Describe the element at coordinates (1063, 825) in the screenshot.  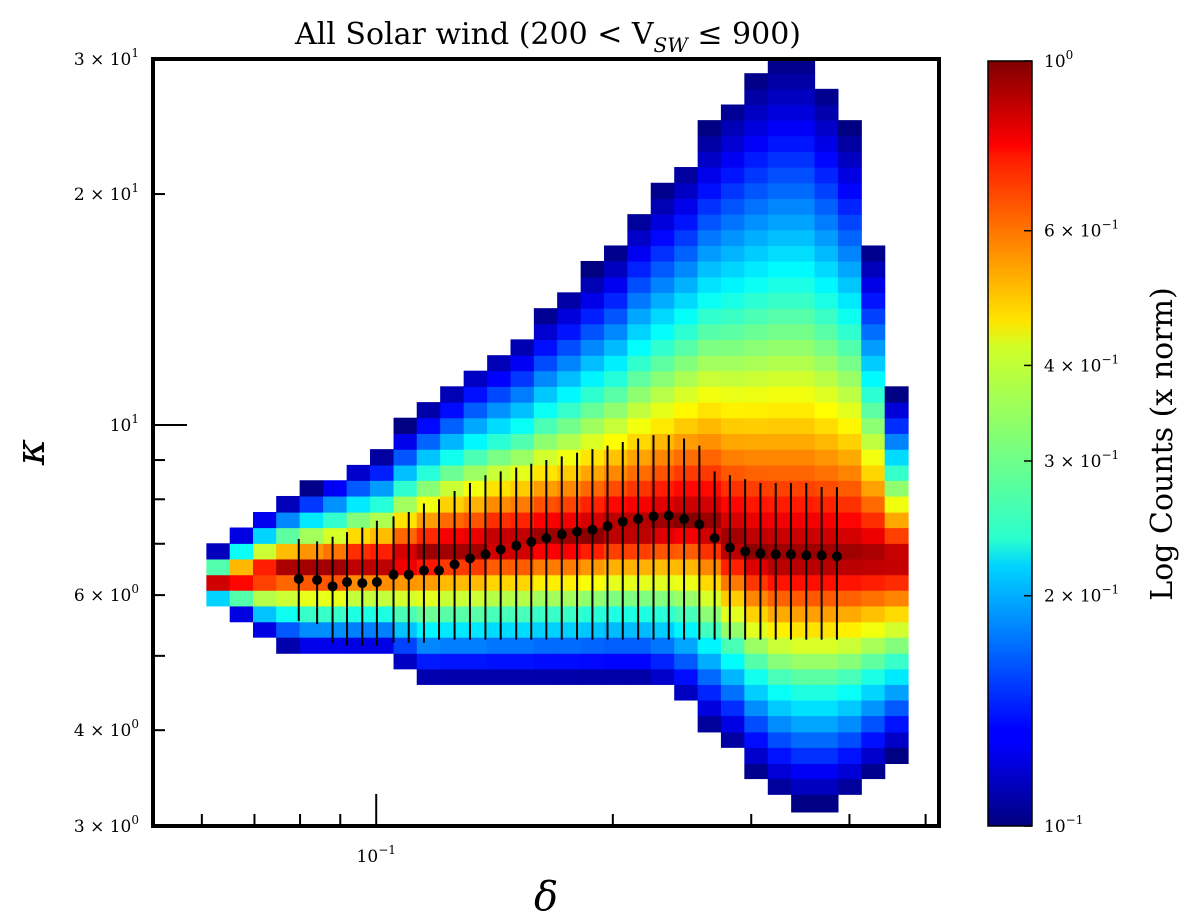
I see `colorbar-tick-label: 10−1` at that location.